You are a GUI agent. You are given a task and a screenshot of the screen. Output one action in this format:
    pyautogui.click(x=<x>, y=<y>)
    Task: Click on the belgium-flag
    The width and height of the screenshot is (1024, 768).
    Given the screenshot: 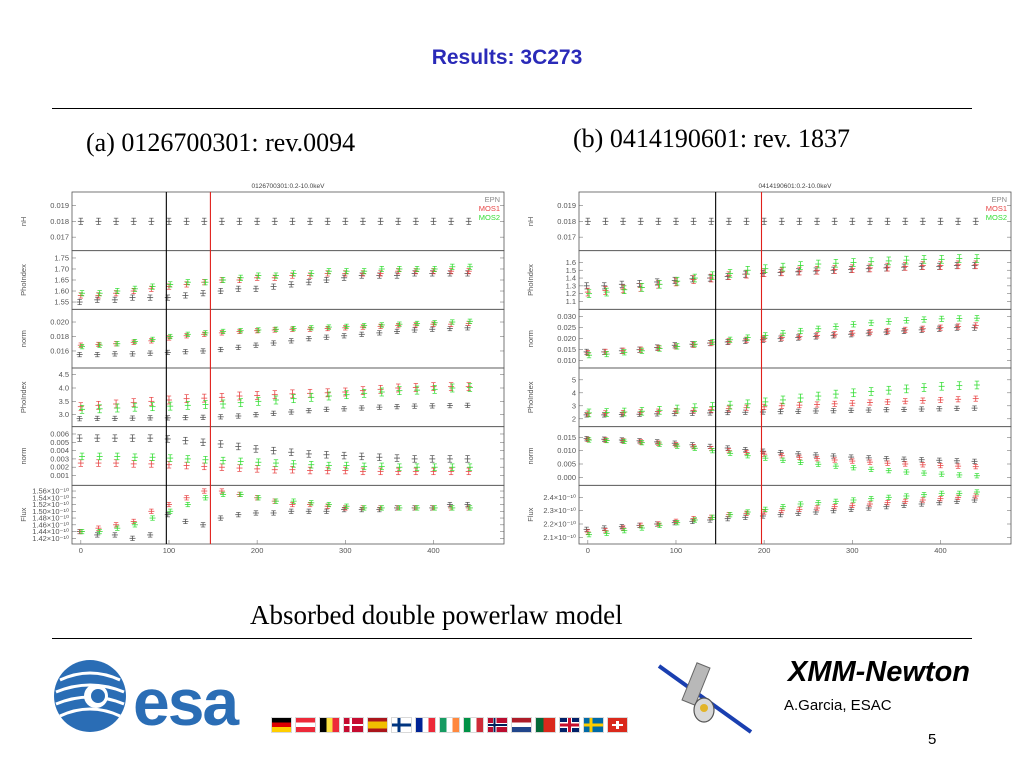 What is the action you would take?
    pyautogui.click(x=329, y=725)
    